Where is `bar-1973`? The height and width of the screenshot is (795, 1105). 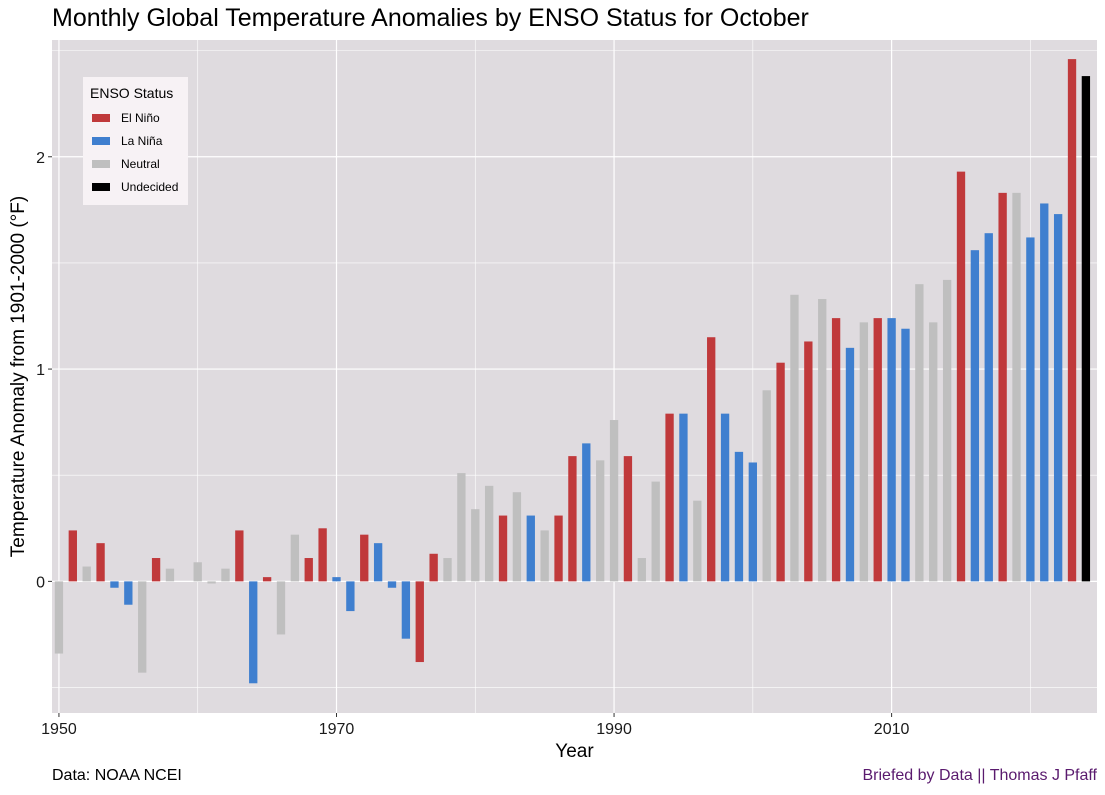 bar-1973 is located at coordinates (378, 562).